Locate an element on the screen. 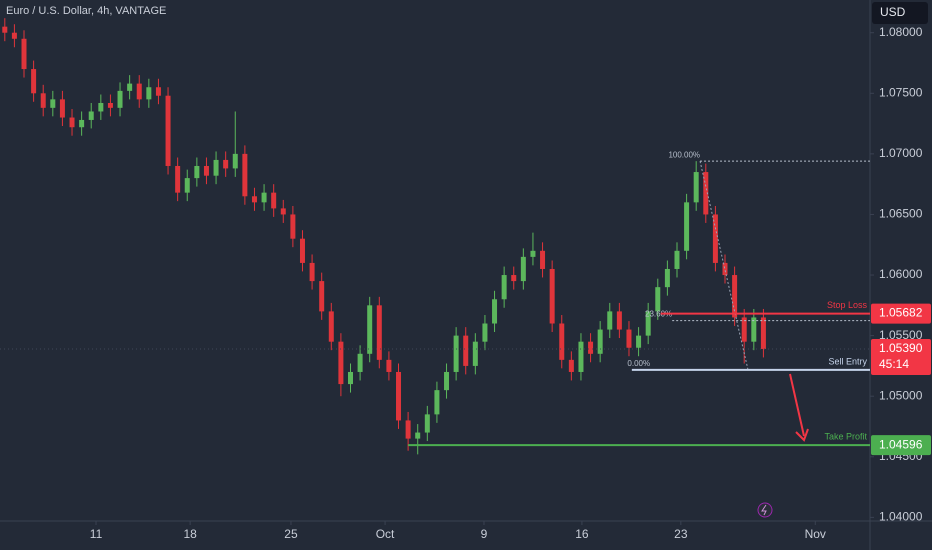 The height and width of the screenshot is (550, 932). y-tick-label: 1.05500 is located at coordinates (901, 335).